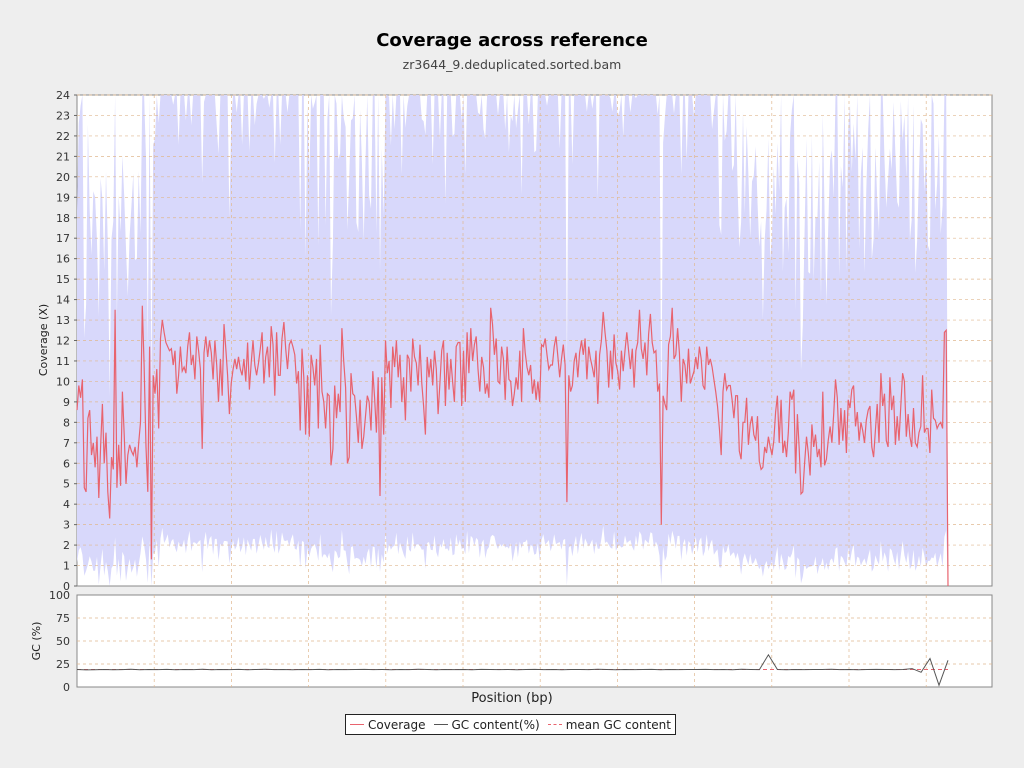  I want to click on gc-y-ticks: 0 25 50 75 100, so click(59, 641).